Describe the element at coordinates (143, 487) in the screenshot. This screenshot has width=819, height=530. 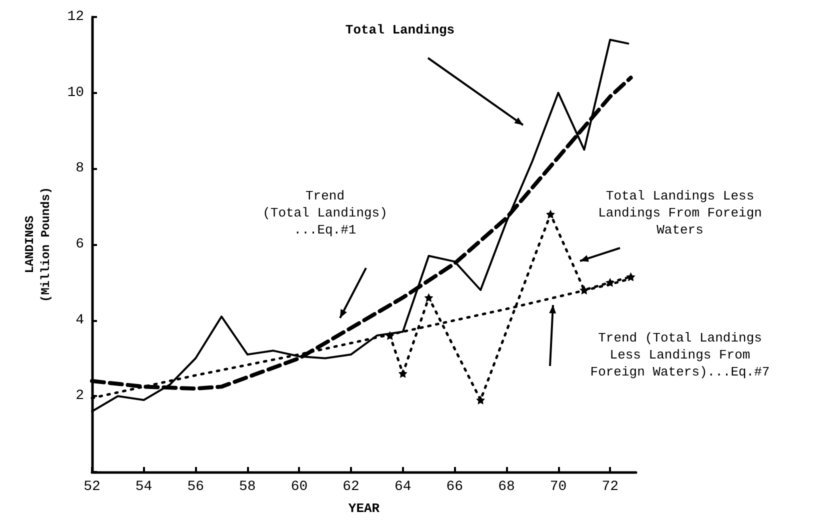
I see `x-tick-label: 54` at that location.